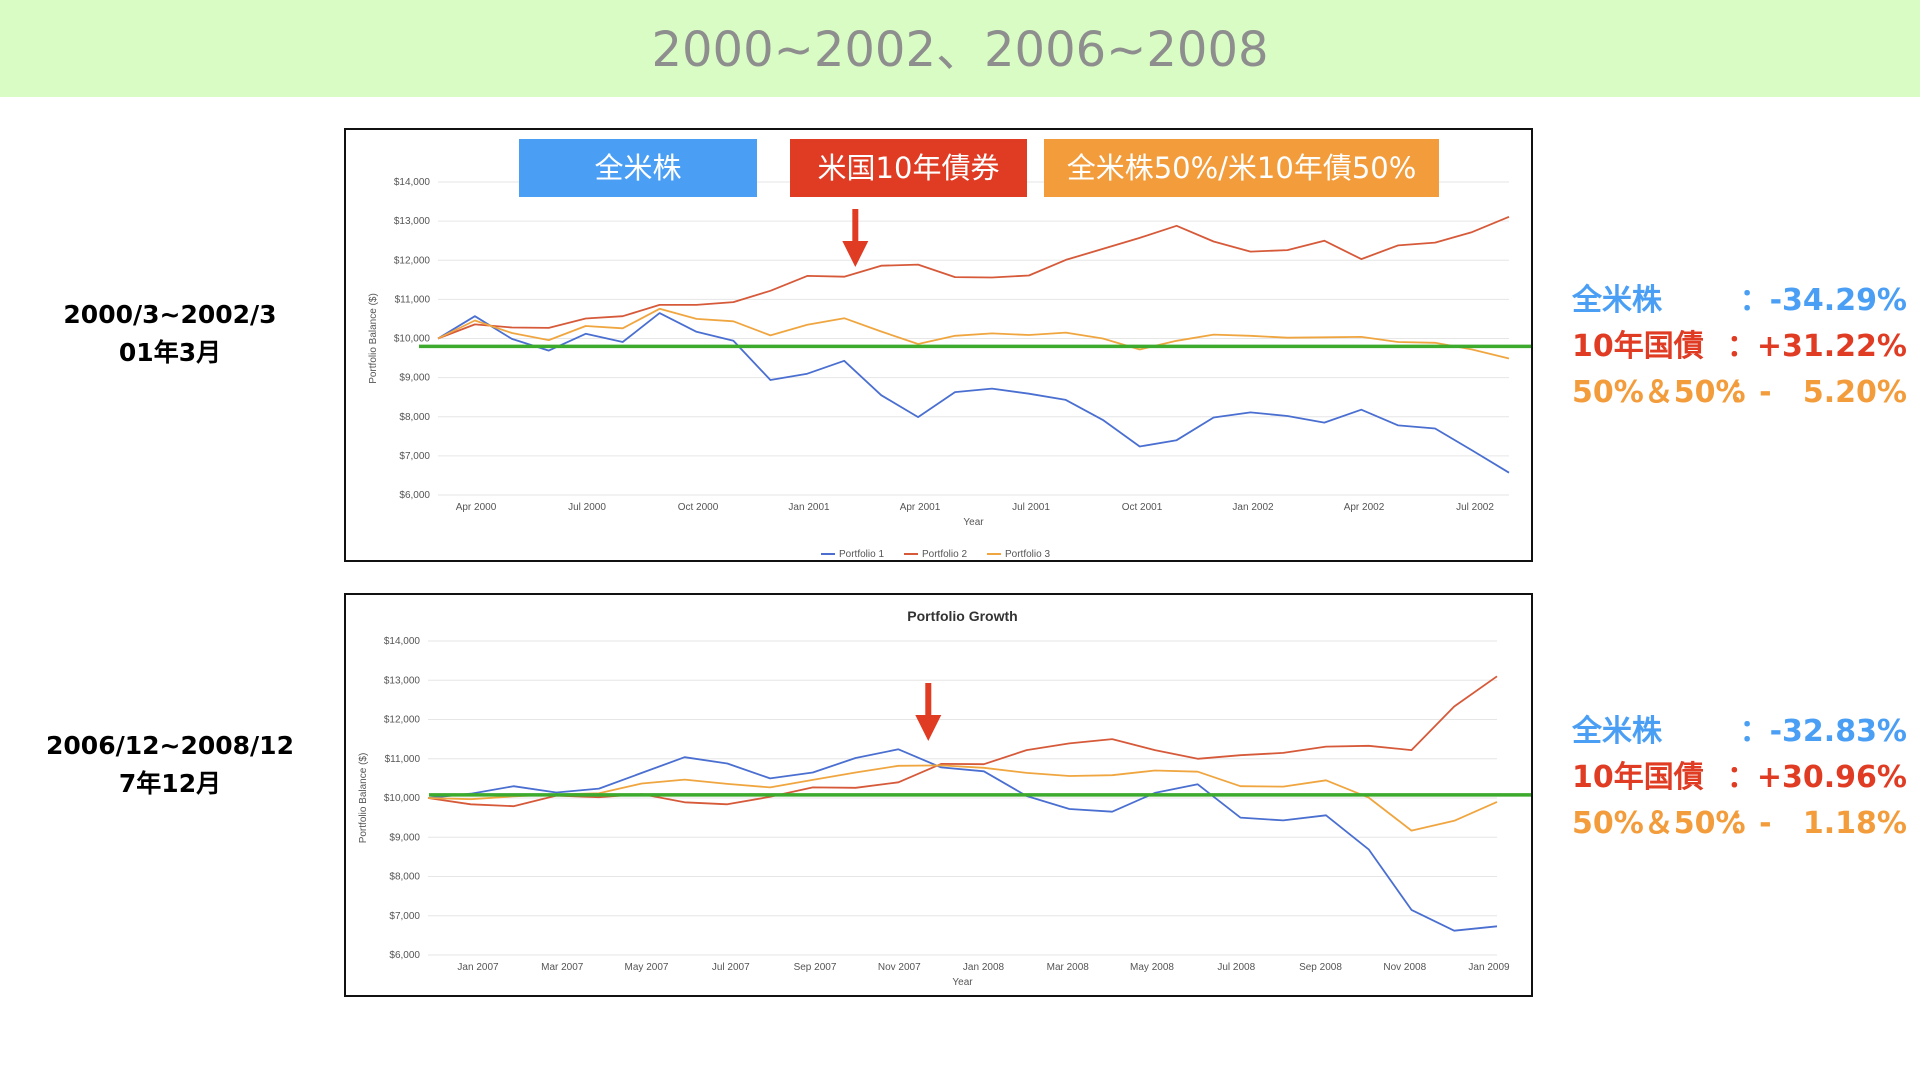 The image size is (1920, 1080). I want to click on x-tick-label: Nov 2007, so click(899, 967).